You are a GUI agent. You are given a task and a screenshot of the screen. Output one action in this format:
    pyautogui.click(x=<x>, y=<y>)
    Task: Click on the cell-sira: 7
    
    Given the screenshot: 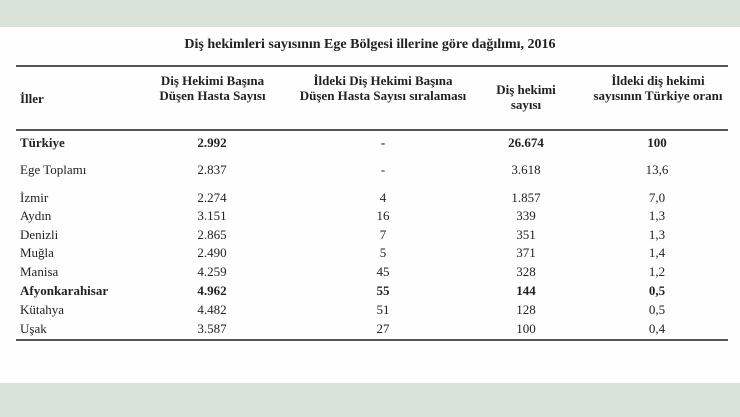 What is the action you would take?
    pyautogui.click(x=383, y=234)
    